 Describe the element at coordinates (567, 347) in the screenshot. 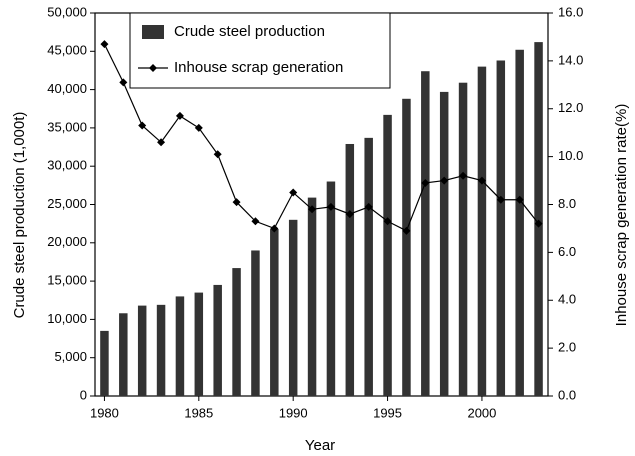

I see `y2-tick-label: 2.0` at that location.